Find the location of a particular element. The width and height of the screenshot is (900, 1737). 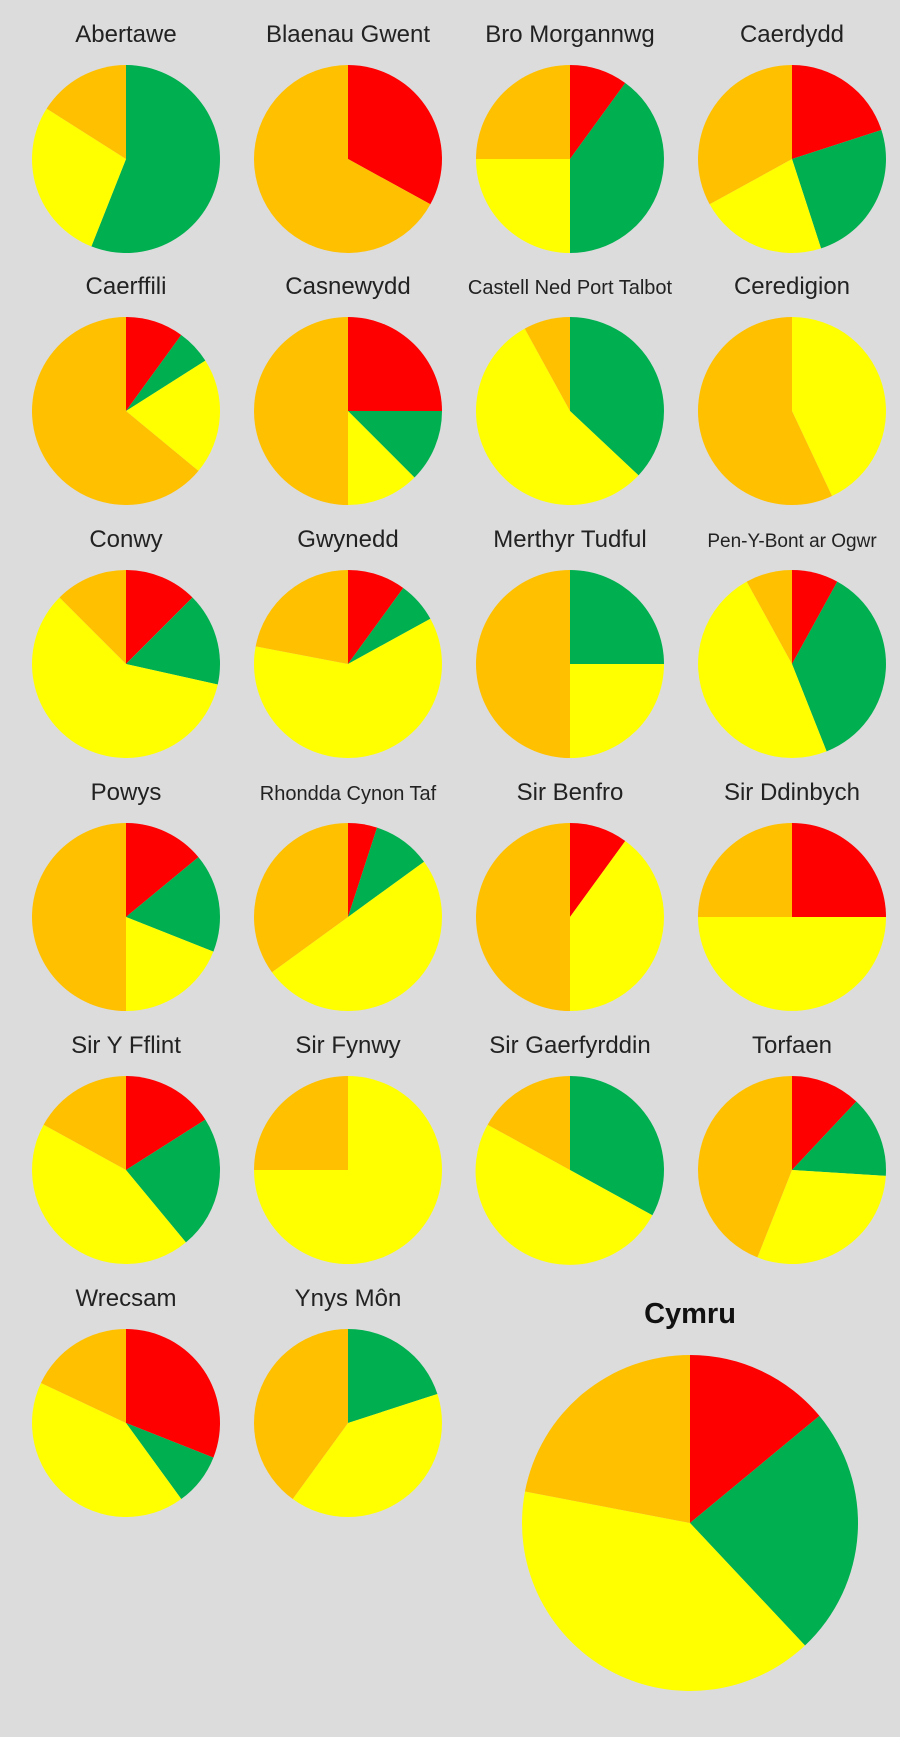

pie-caerffili: Caerffili is located at coordinates (126, 389).